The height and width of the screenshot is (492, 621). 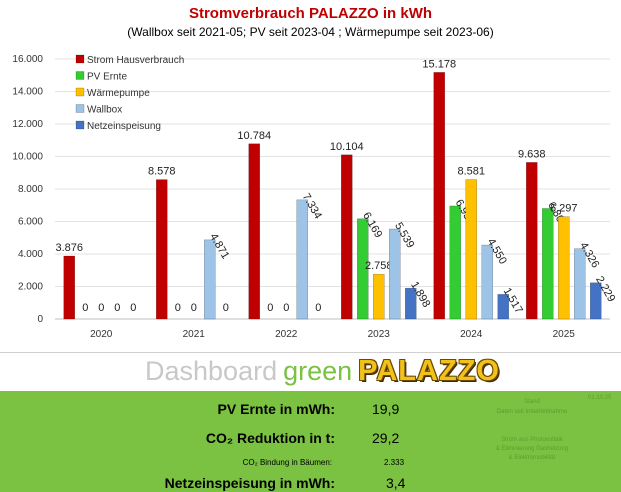 I want to click on info-line-3: & Elektromobilität, so click(x=532, y=458).